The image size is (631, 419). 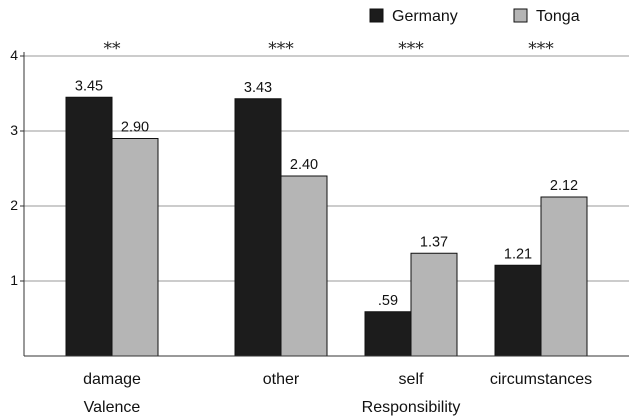 What do you see at coordinates (14, 280) in the screenshot?
I see `y-tick-label: 1` at bounding box center [14, 280].